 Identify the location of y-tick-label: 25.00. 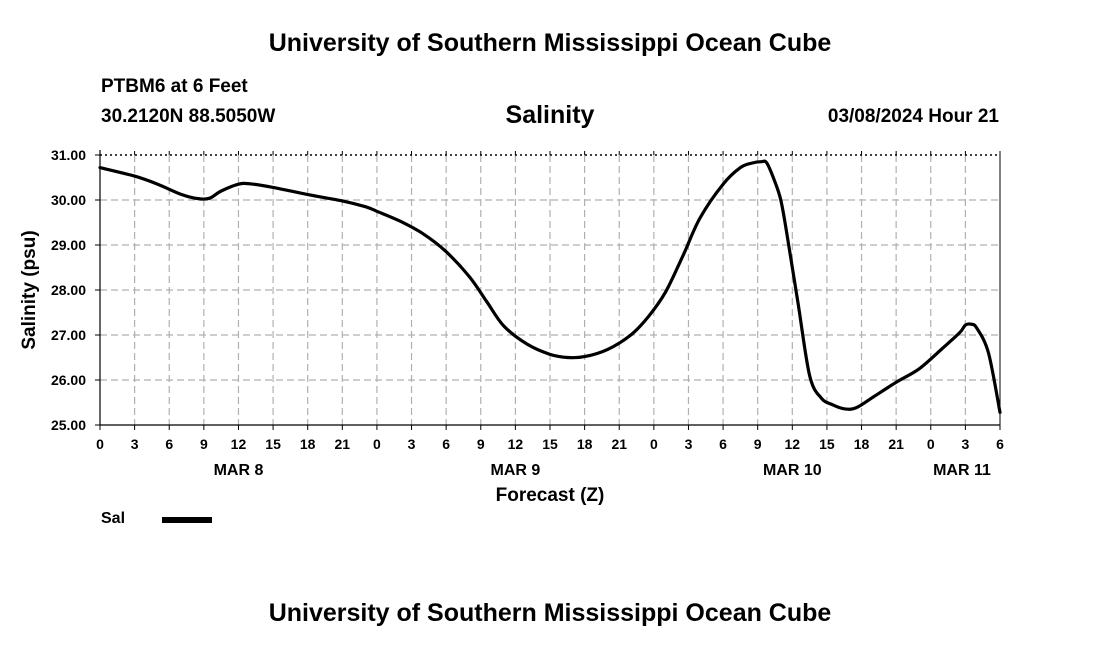
(68, 425).